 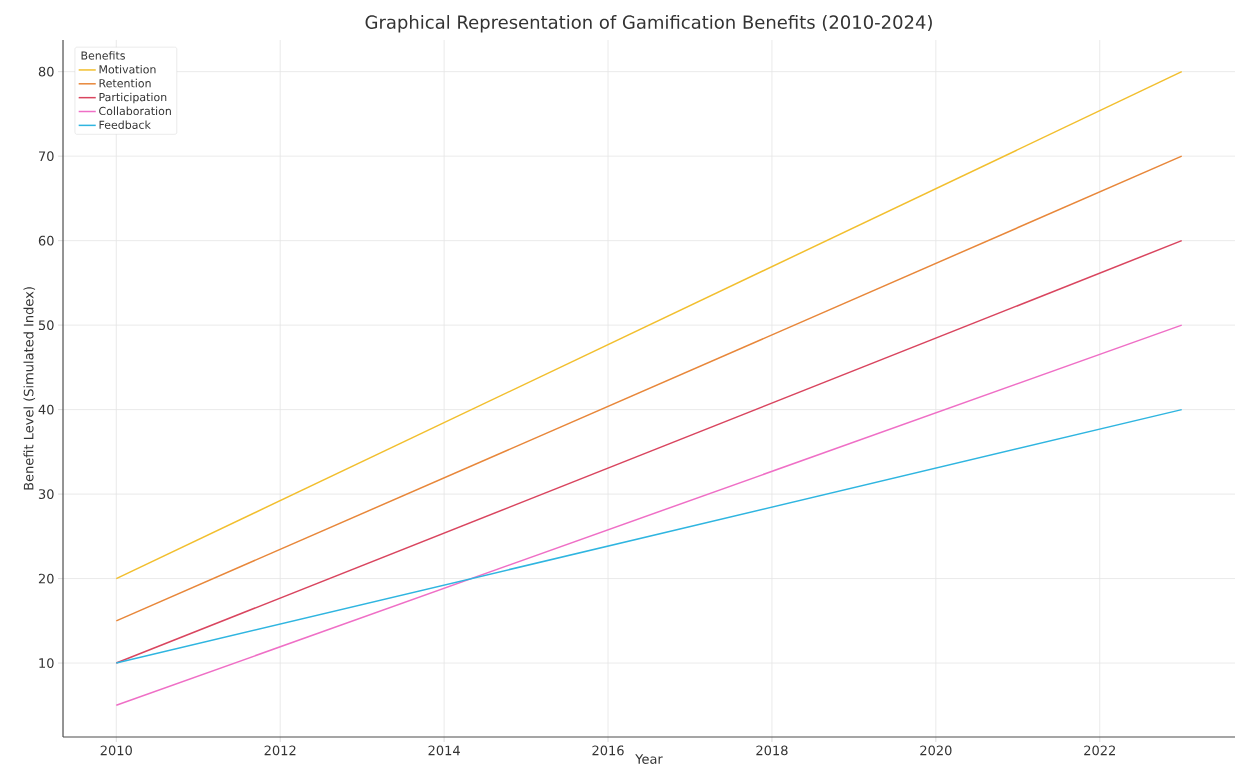 What do you see at coordinates (46, 240) in the screenshot?
I see `y-tick-label: 60` at bounding box center [46, 240].